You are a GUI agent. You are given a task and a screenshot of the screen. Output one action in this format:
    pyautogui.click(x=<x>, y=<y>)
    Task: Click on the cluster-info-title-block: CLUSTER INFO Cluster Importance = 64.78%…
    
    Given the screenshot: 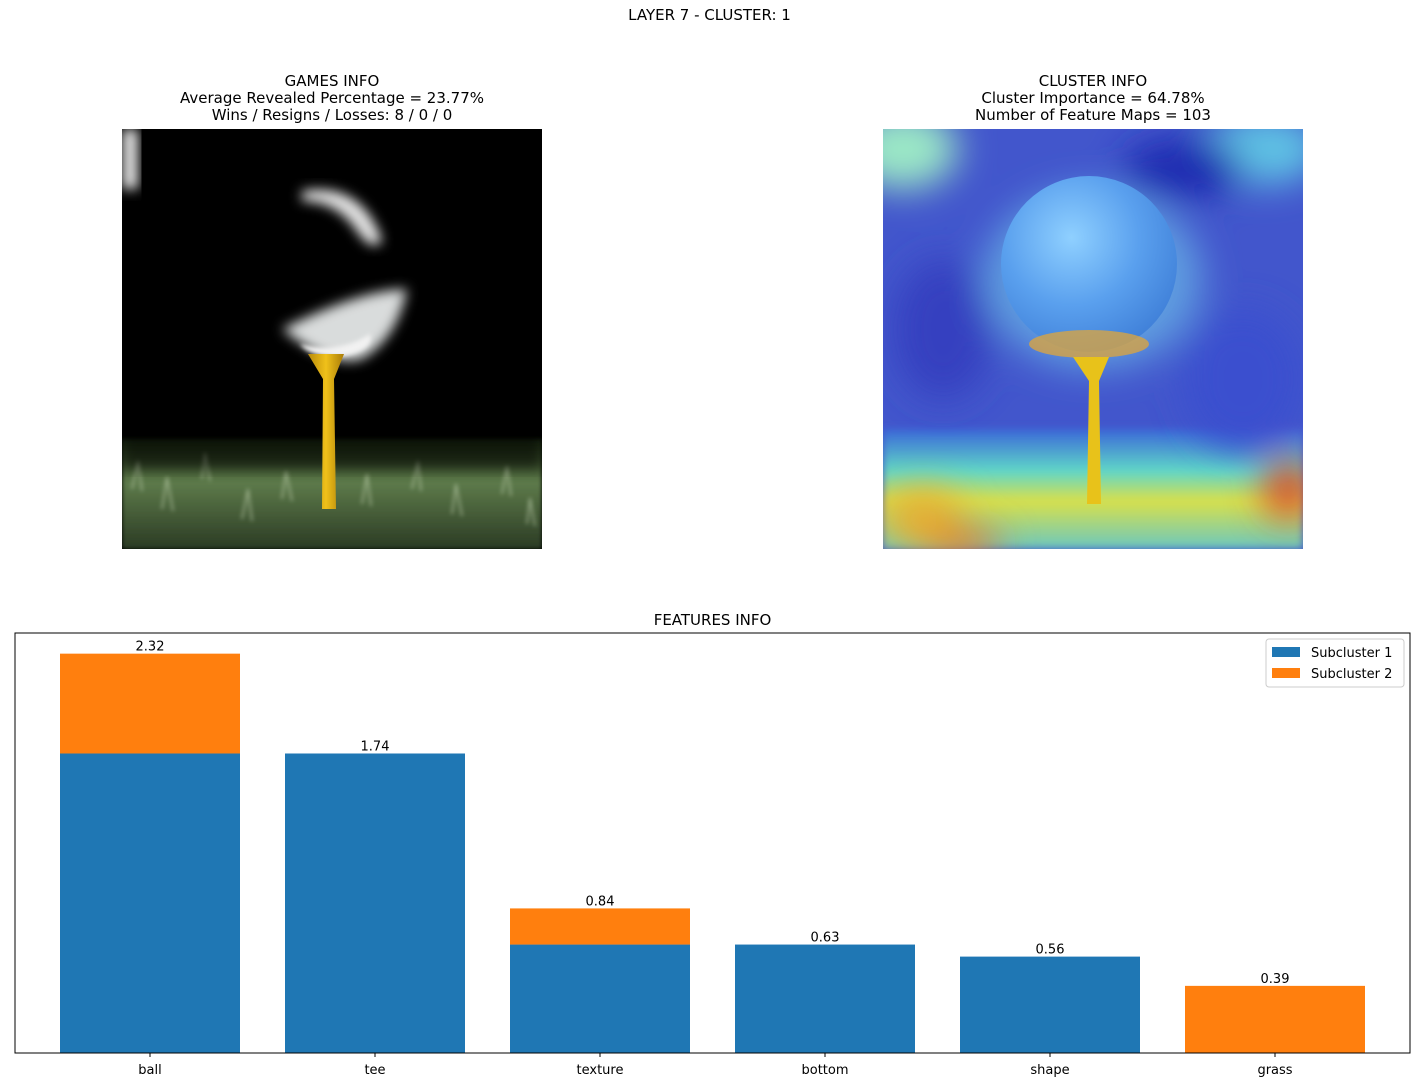 What is the action you would take?
    pyautogui.click(x=1093, y=98)
    